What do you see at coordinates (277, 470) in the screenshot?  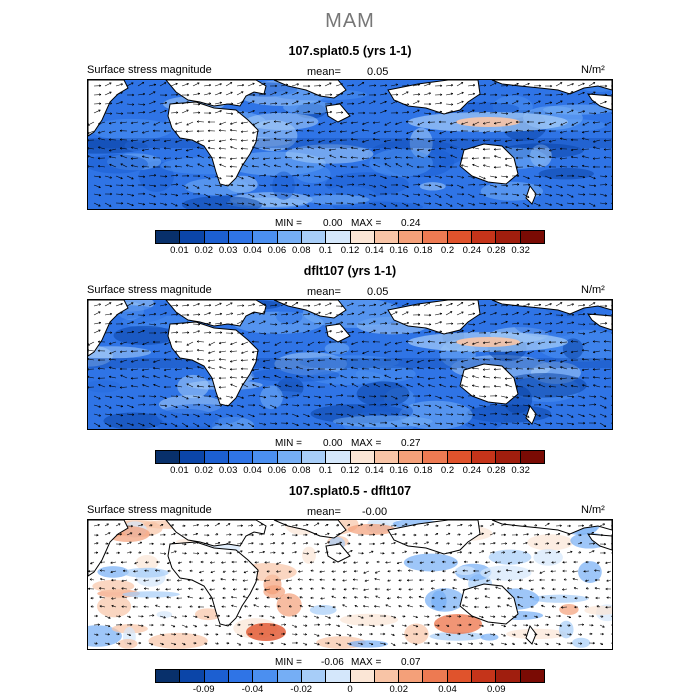 I see `colorbar-tick-label: 0.06` at bounding box center [277, 470].